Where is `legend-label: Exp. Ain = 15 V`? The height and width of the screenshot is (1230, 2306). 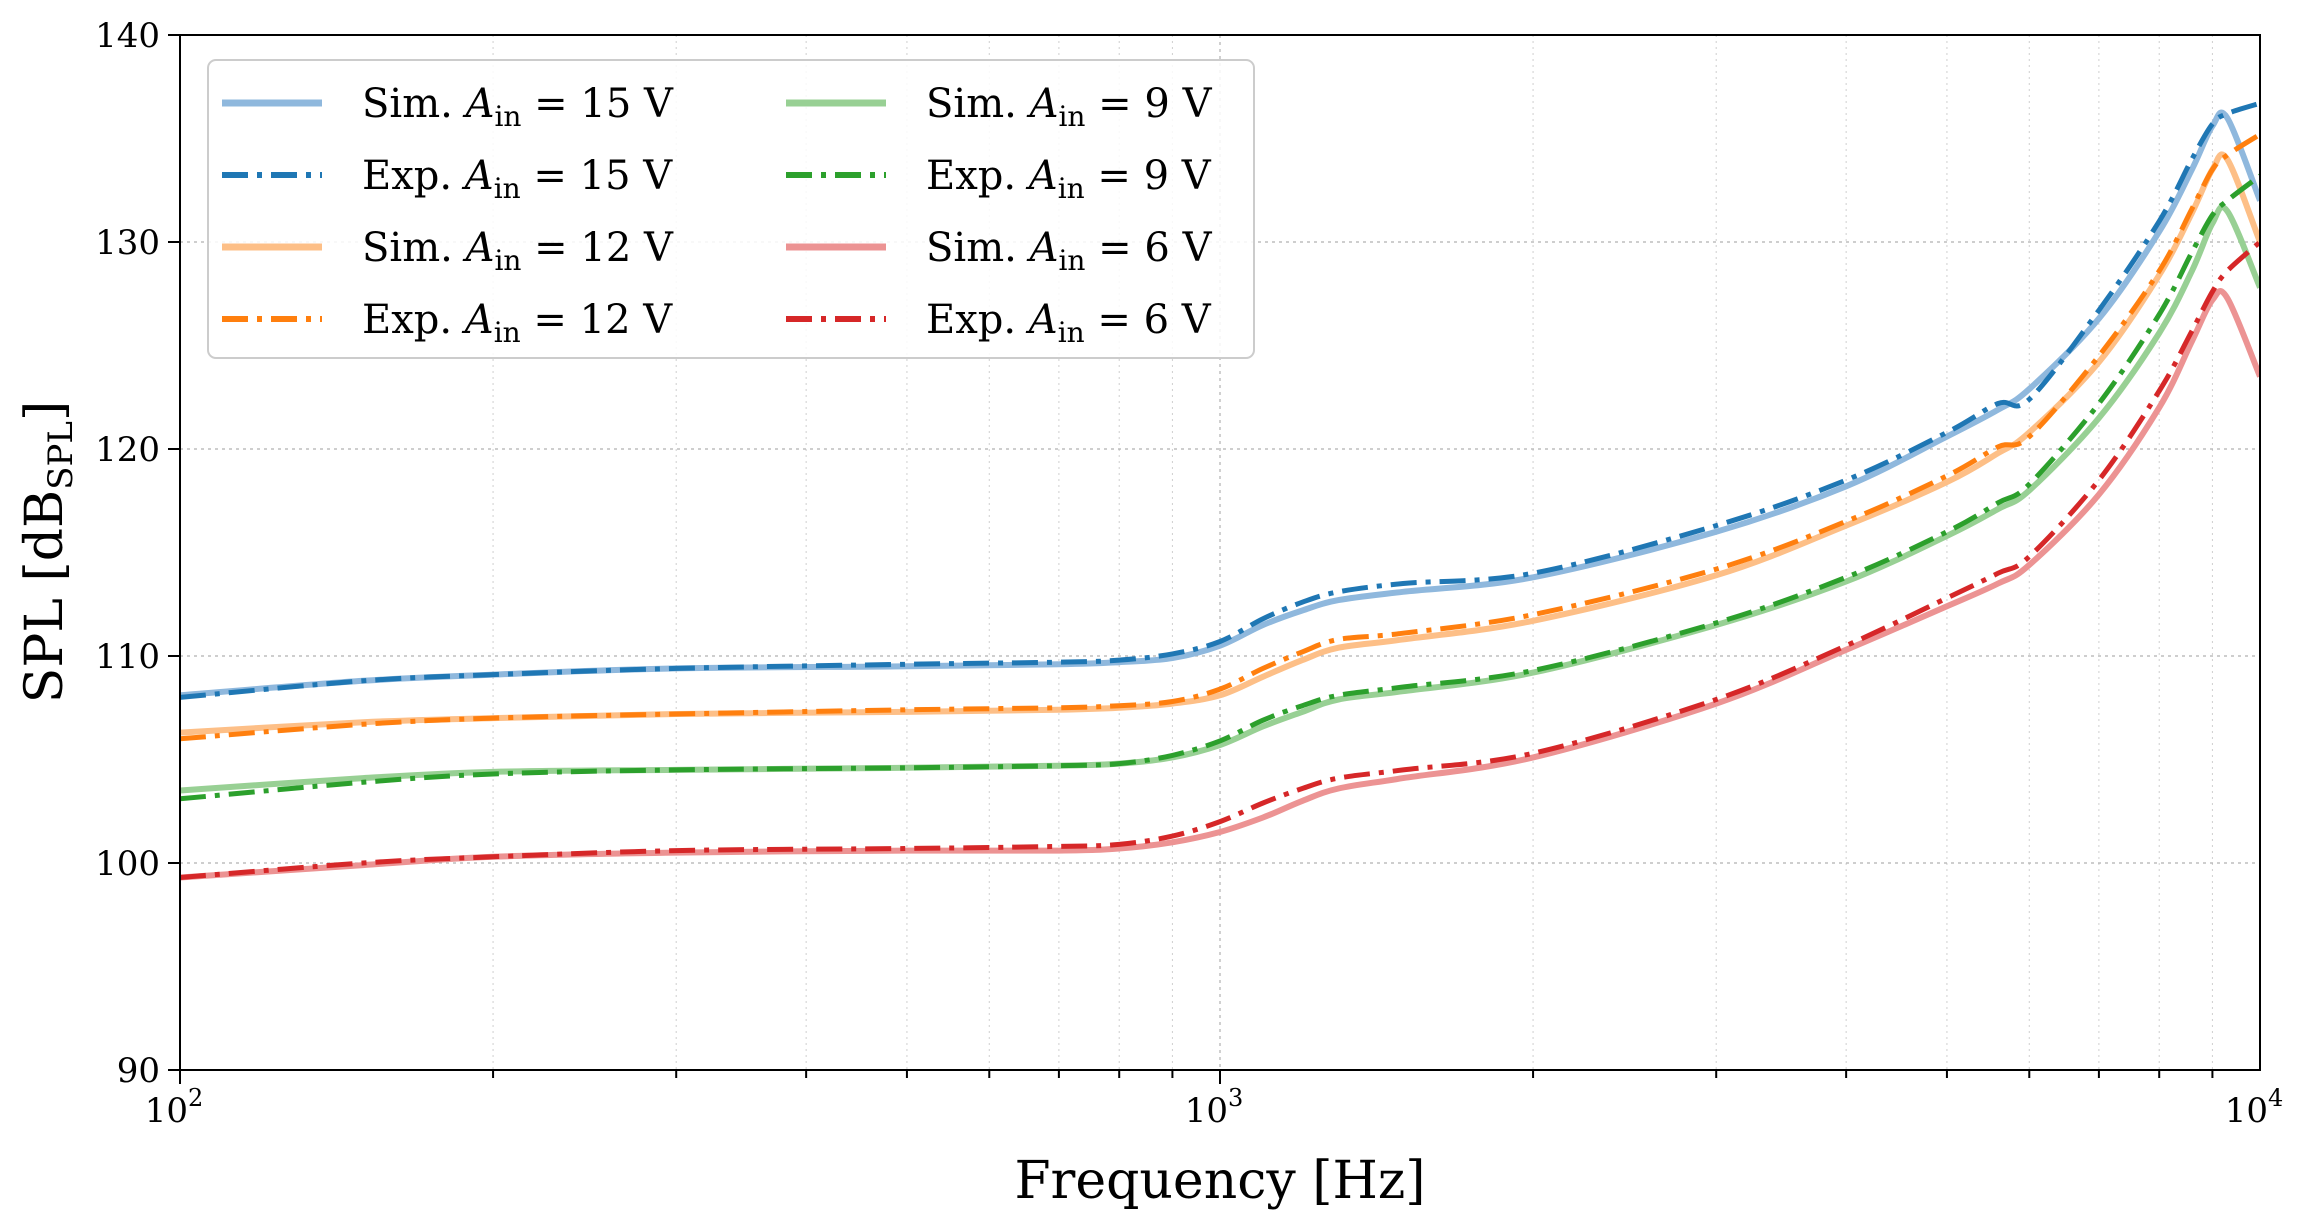
legend-label: Exp. Ain = 15 V is located at coordinates (517, 179).